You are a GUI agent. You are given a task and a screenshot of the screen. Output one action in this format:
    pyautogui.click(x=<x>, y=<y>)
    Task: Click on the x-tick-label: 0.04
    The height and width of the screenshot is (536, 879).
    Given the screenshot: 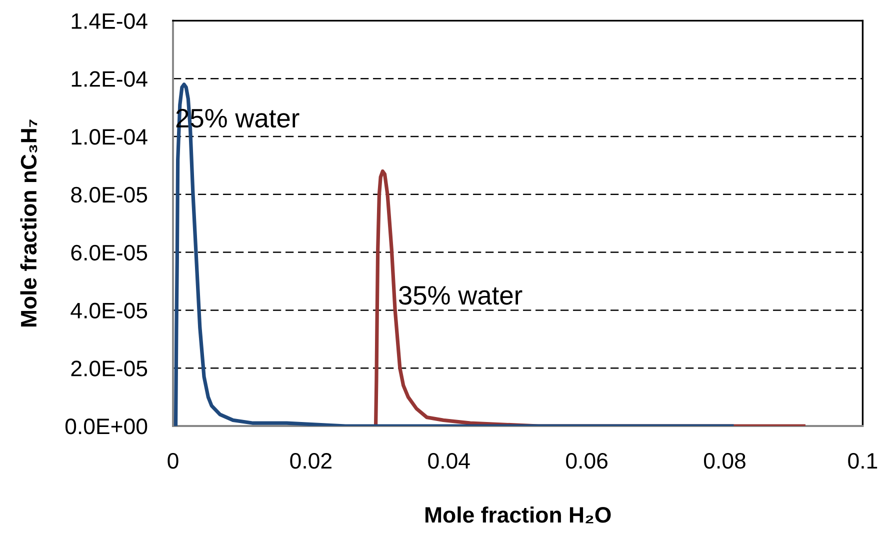 What is the action you would take?
    pyautogui.click(x=449, y=460)
    